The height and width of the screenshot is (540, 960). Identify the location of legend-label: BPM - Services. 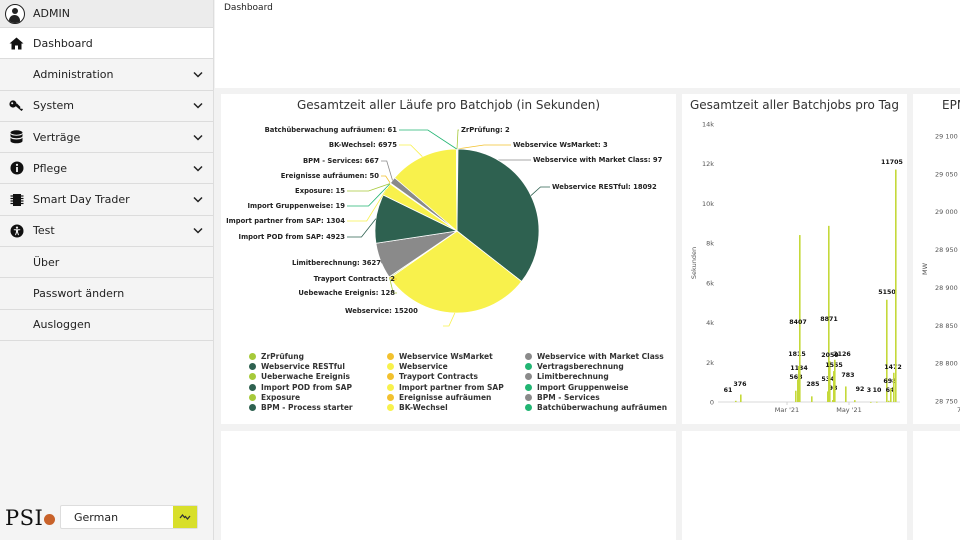
(568, 397).